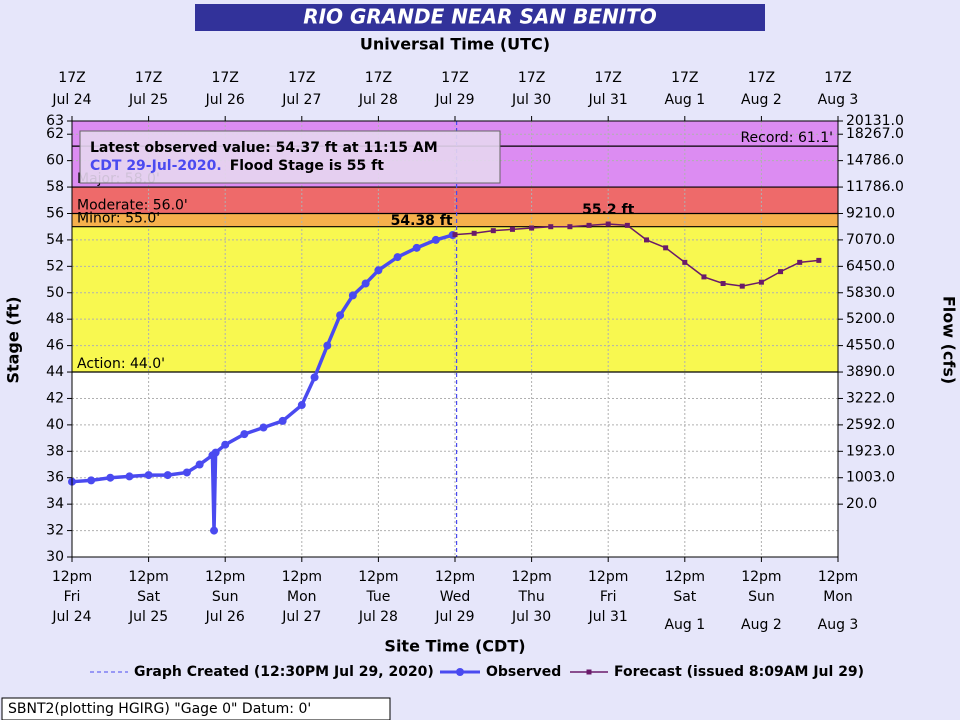  I want to click on x-tick-label: Thu, so click(530, 597).